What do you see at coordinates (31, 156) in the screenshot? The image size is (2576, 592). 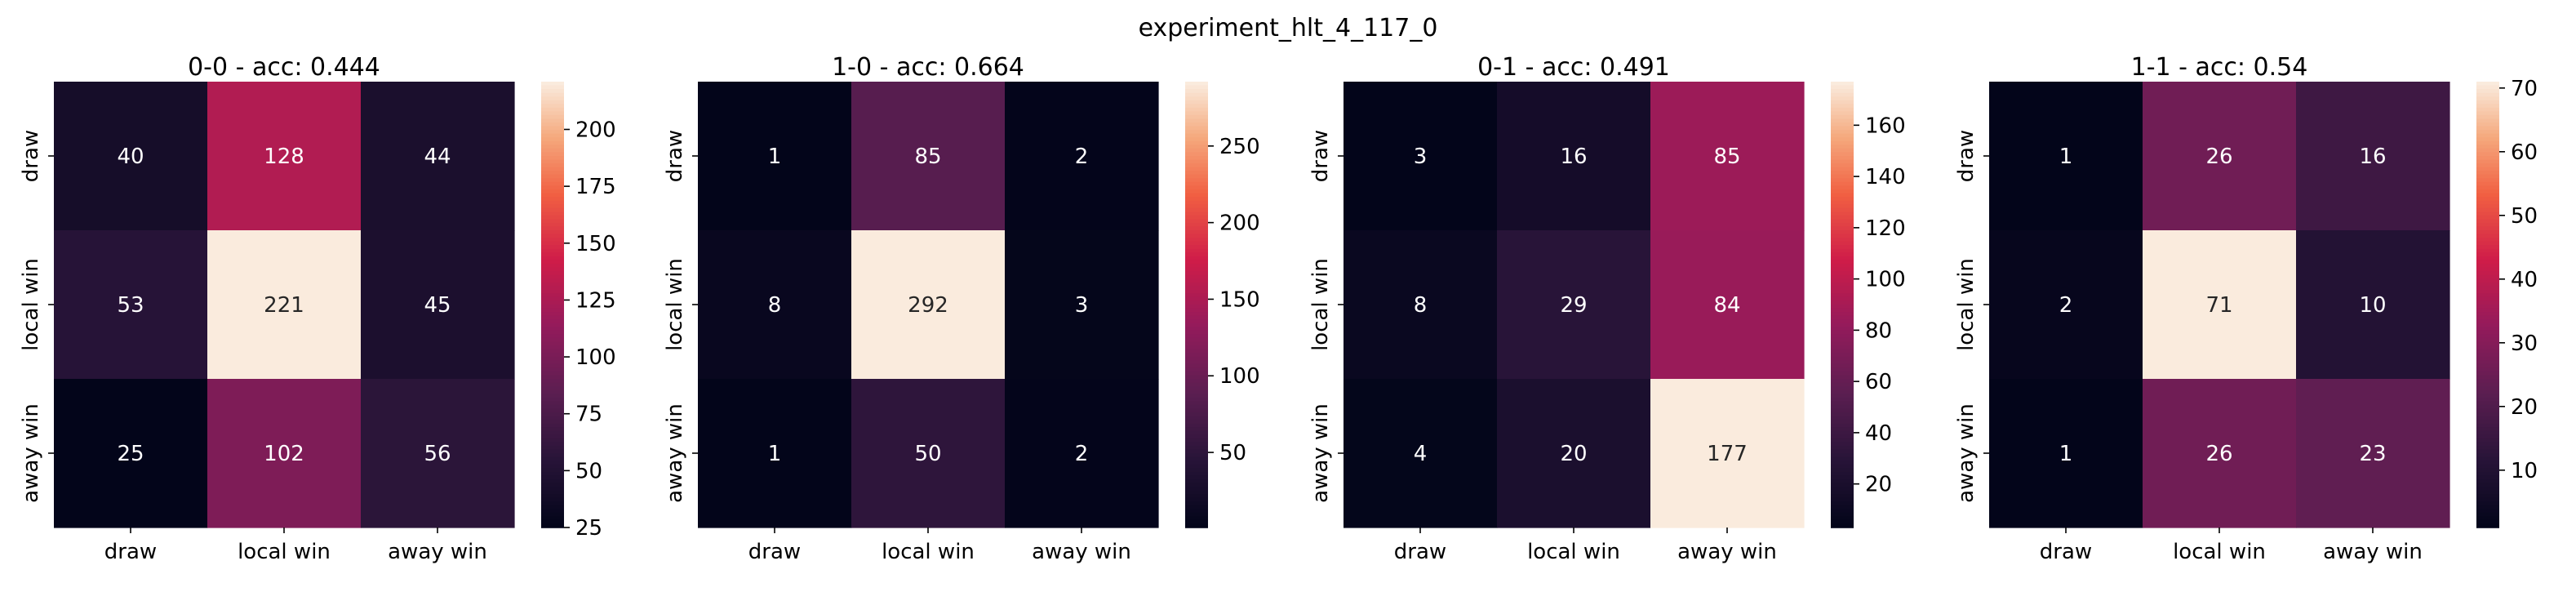 I see `y-tick-label: draw` at bounding box center [31, 156].